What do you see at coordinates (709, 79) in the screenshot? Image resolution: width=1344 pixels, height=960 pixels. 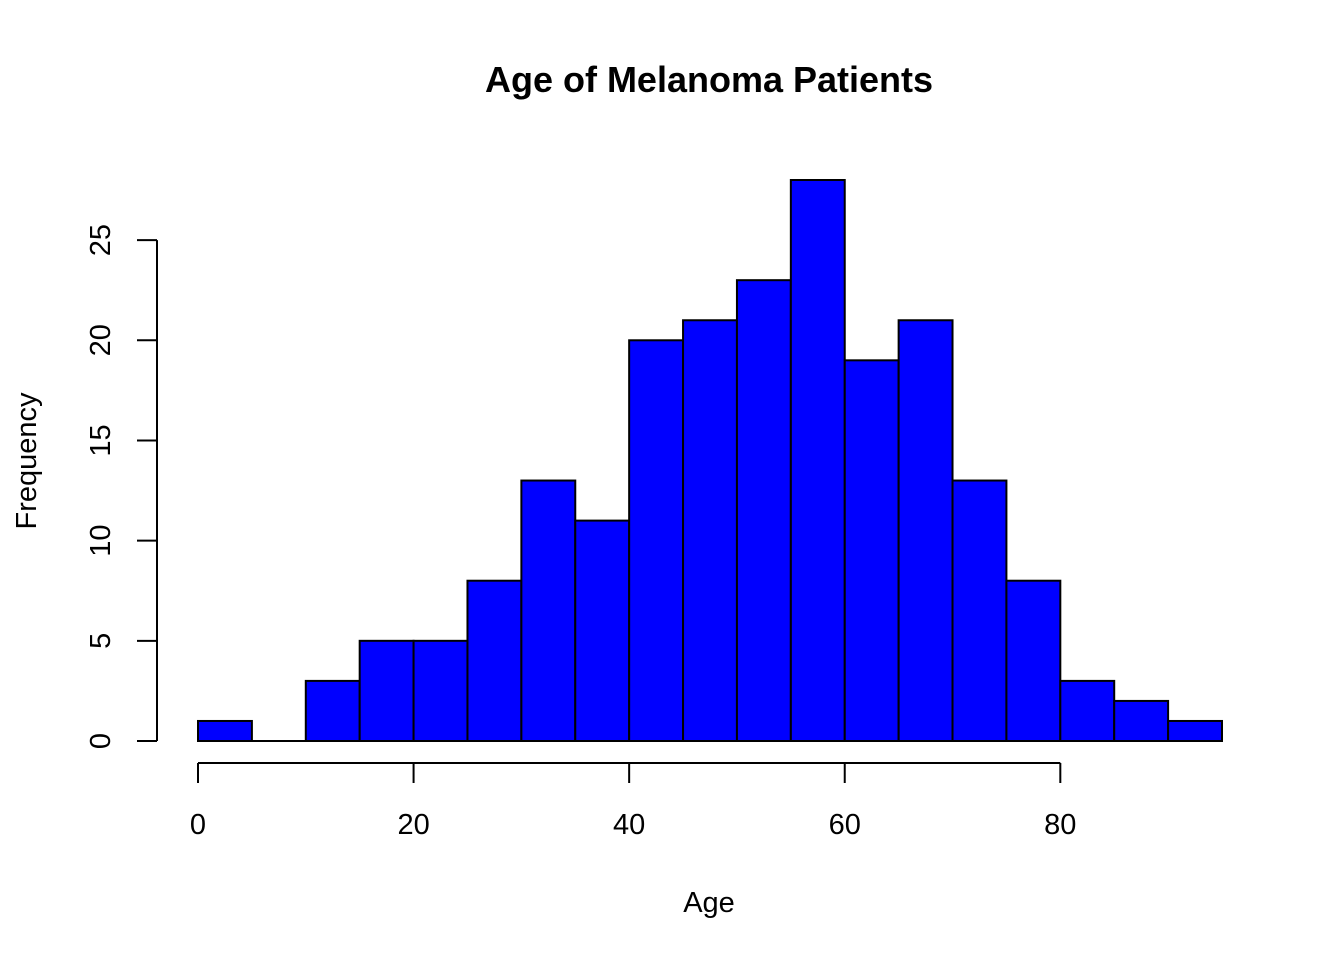 I see `chart-title: Age of Melanoma Patients` at bounding box center [709, 79].